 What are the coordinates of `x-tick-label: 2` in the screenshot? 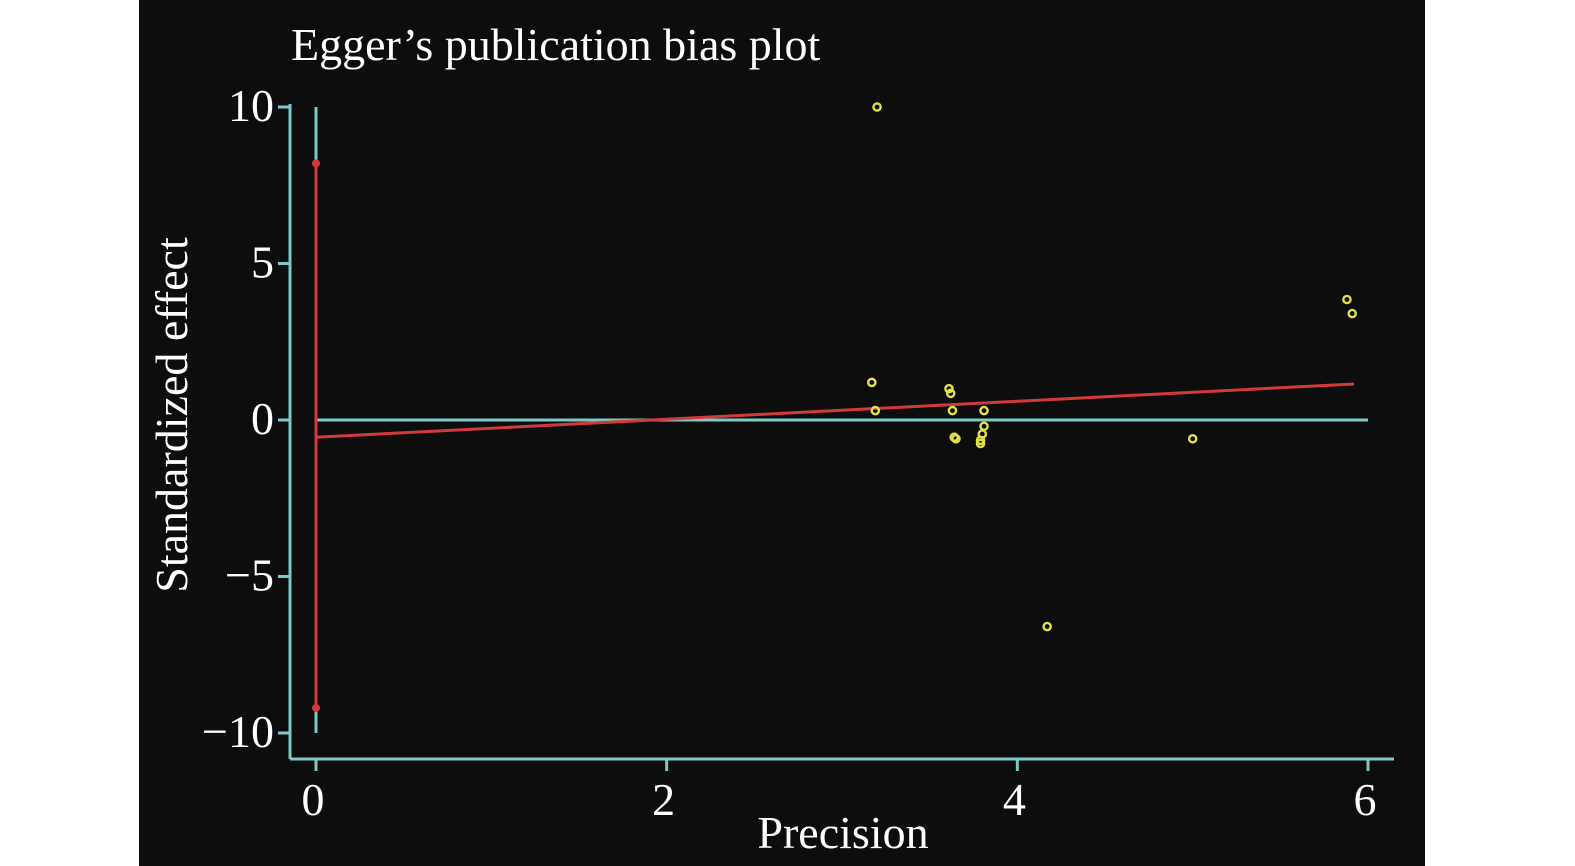 It's located at (663, 799).